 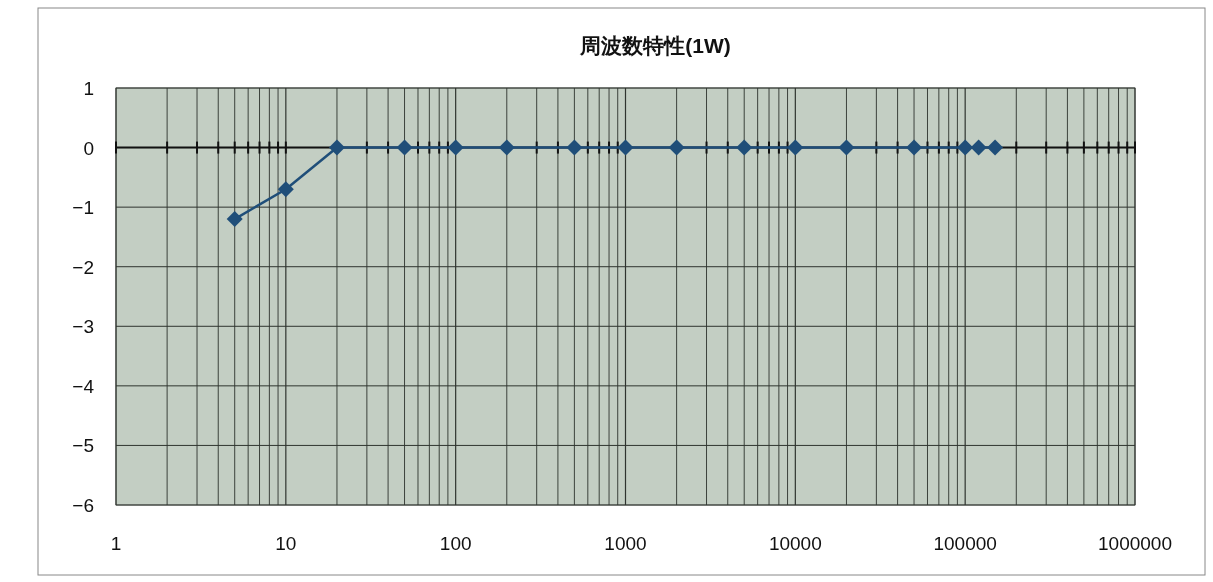 I want to click on y-tick-label: −1, so click(x=83, y=208).